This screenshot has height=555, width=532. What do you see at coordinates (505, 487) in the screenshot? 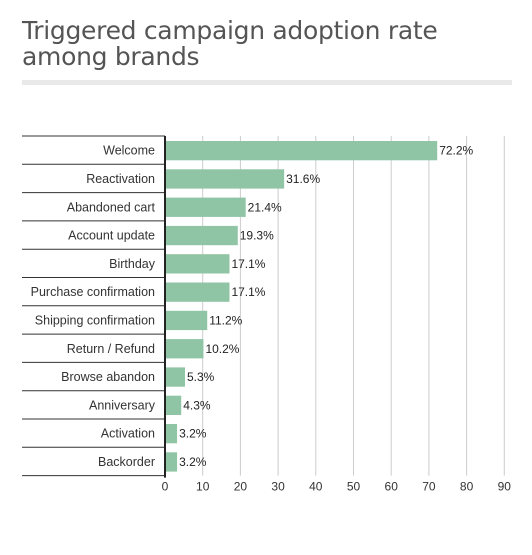
I see `x-tick-label: 90` at bounding box center [505, 487].